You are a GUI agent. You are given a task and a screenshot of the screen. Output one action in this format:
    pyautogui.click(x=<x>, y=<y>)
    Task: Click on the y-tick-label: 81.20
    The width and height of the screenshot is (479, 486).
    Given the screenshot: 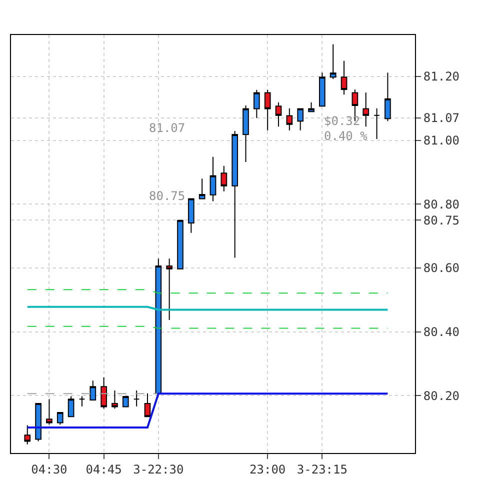 What is the action you would take?
    pyautogui.click(x=441, y=77)
    